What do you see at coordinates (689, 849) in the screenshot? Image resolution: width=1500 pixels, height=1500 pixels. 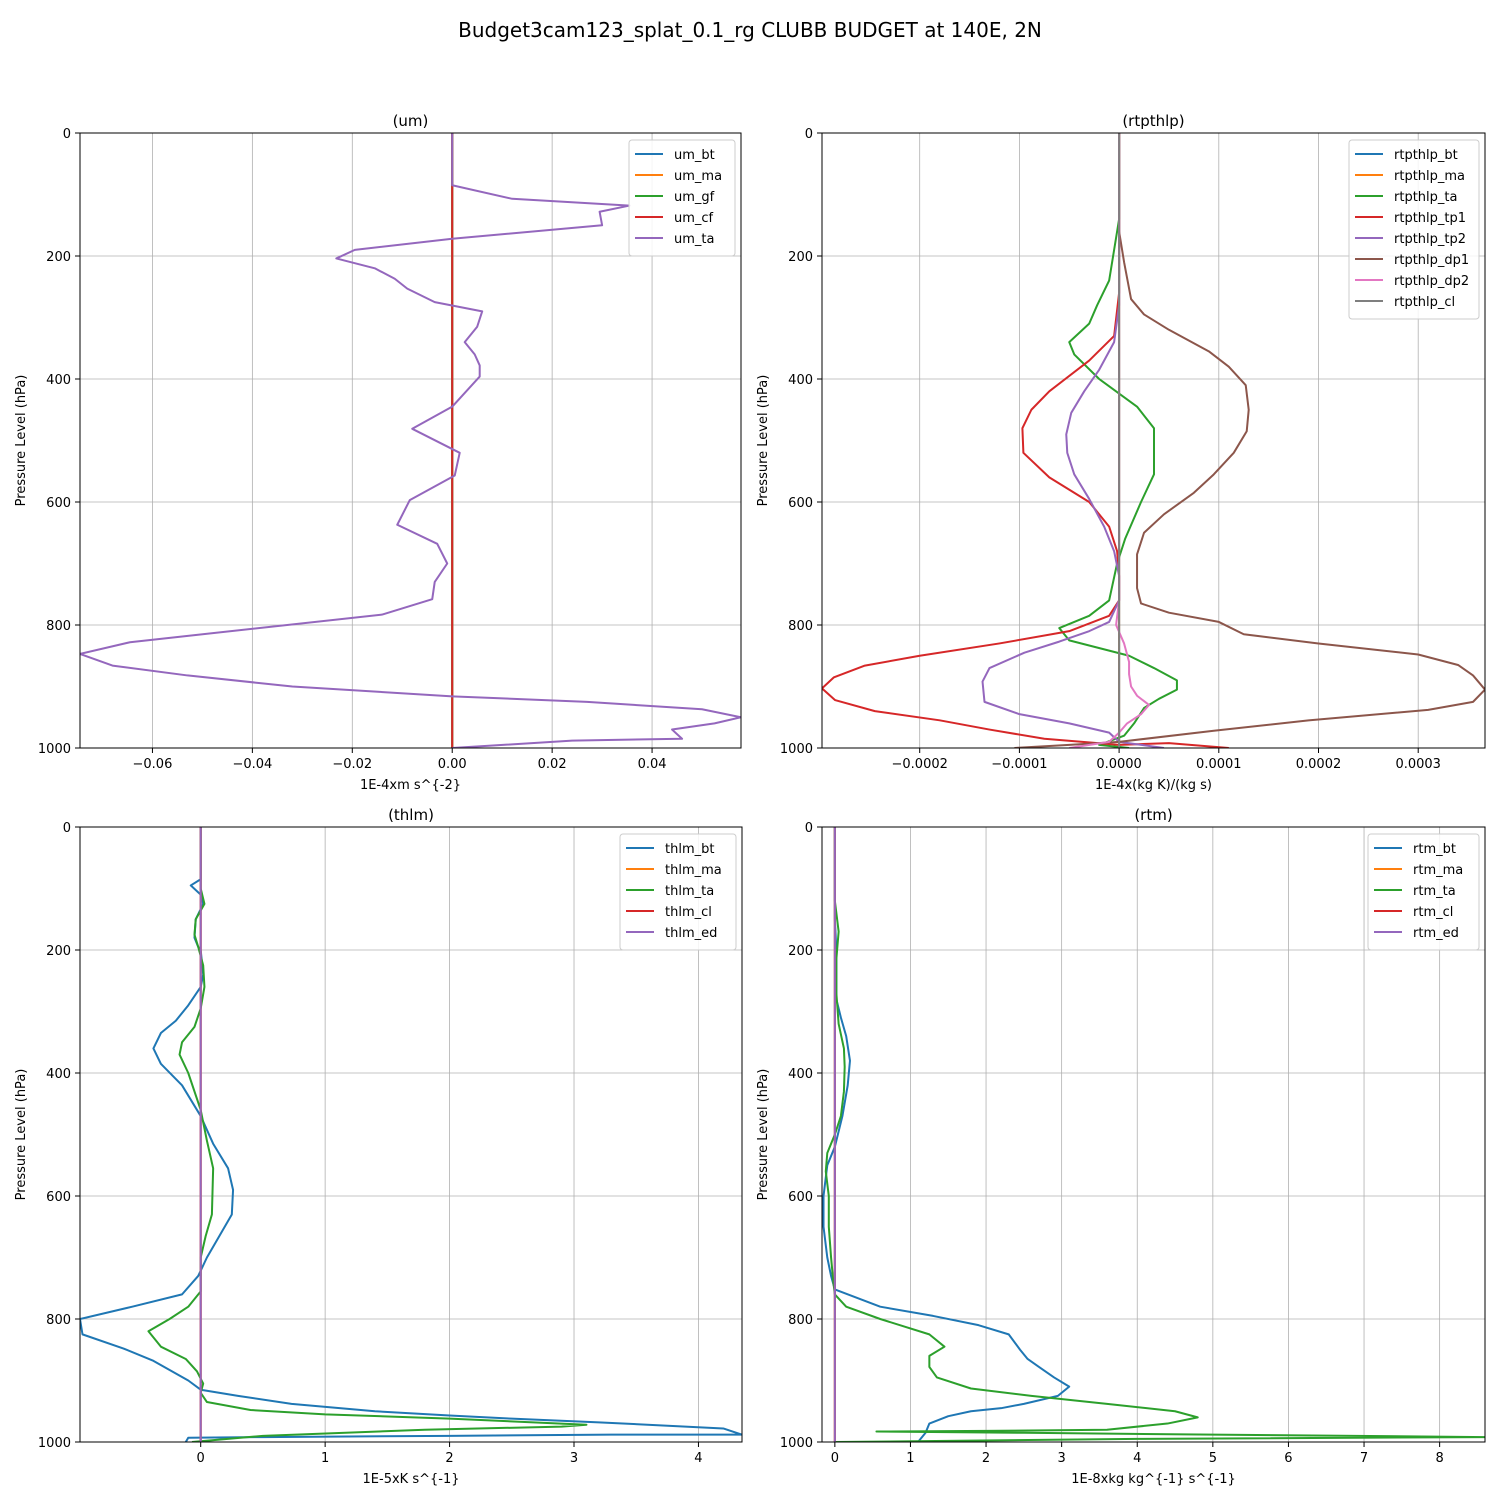 I see `legend-label: thlm_bt` at bounding box center [689, 849].